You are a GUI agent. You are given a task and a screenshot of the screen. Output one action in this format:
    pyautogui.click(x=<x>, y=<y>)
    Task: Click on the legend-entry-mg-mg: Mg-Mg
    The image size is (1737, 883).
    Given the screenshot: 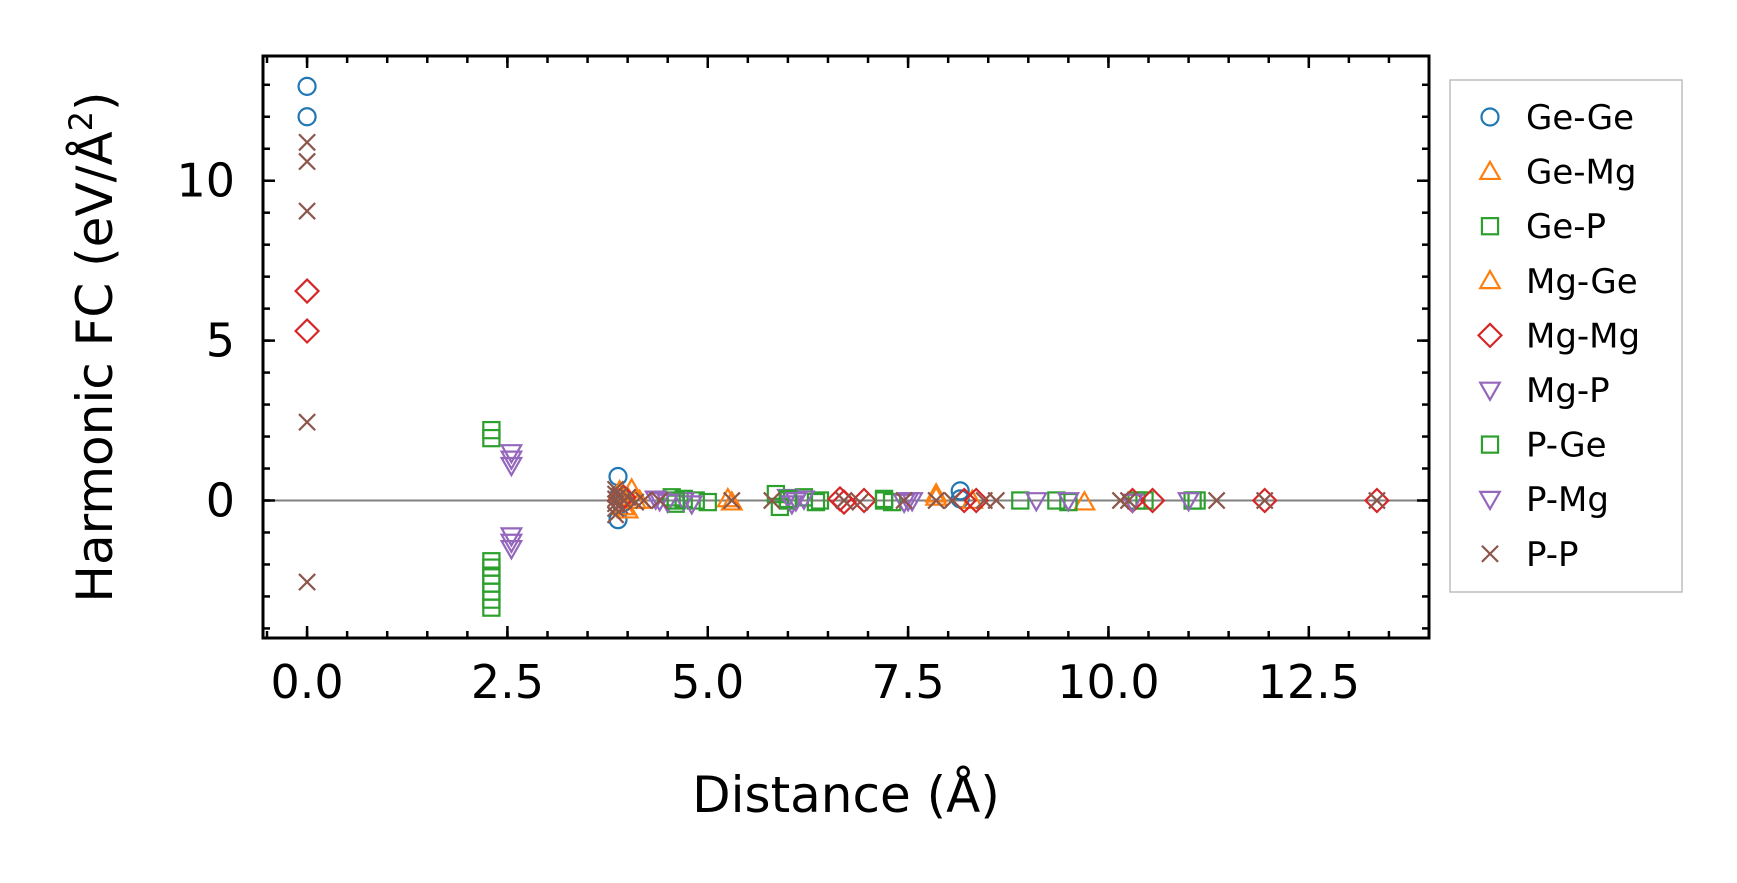 What is the action you would take?
    pyautogui.click(x=1558, y=336)
    